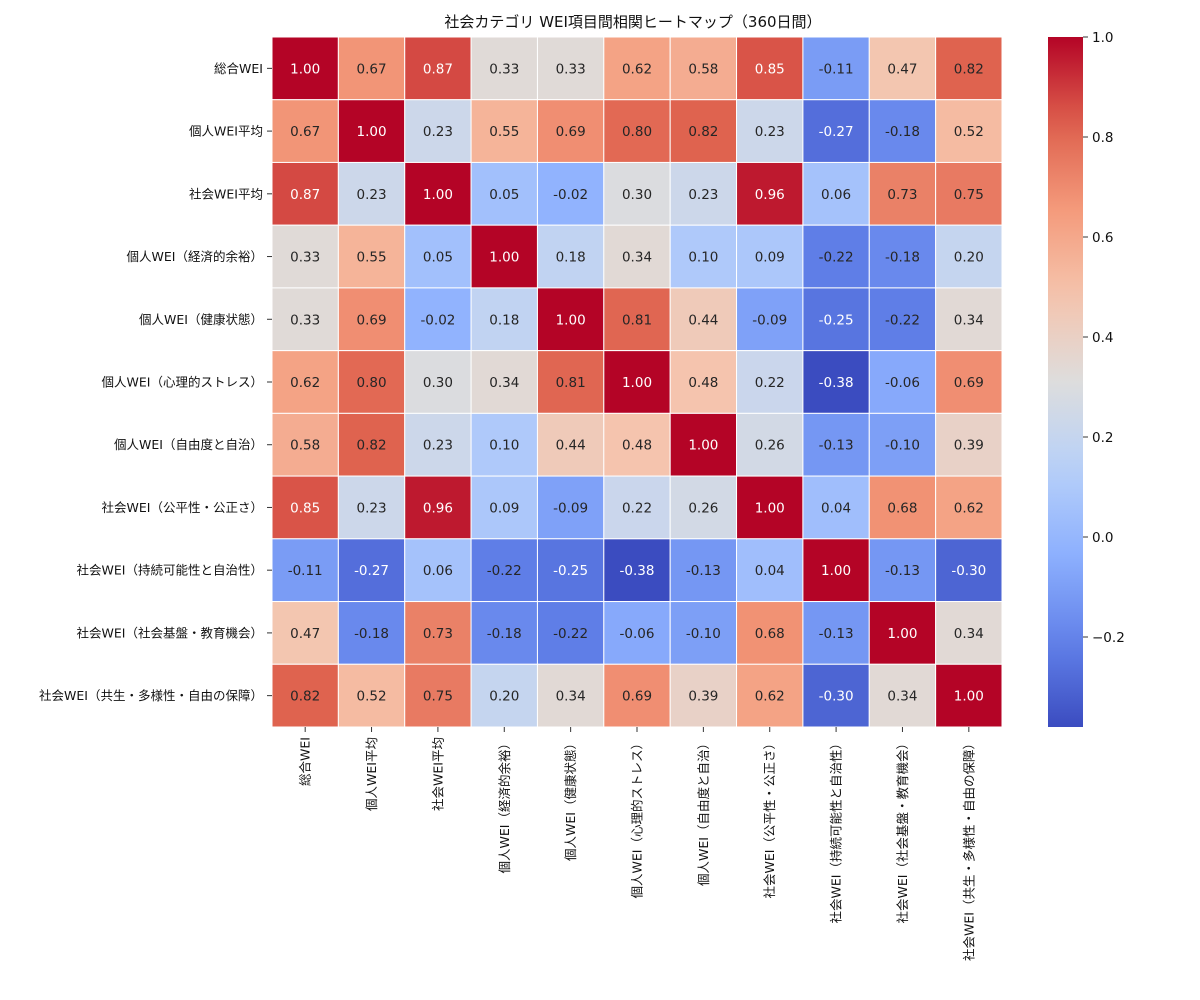  I want to click on heatmap-cell-r3-c3, so click(504, 256).